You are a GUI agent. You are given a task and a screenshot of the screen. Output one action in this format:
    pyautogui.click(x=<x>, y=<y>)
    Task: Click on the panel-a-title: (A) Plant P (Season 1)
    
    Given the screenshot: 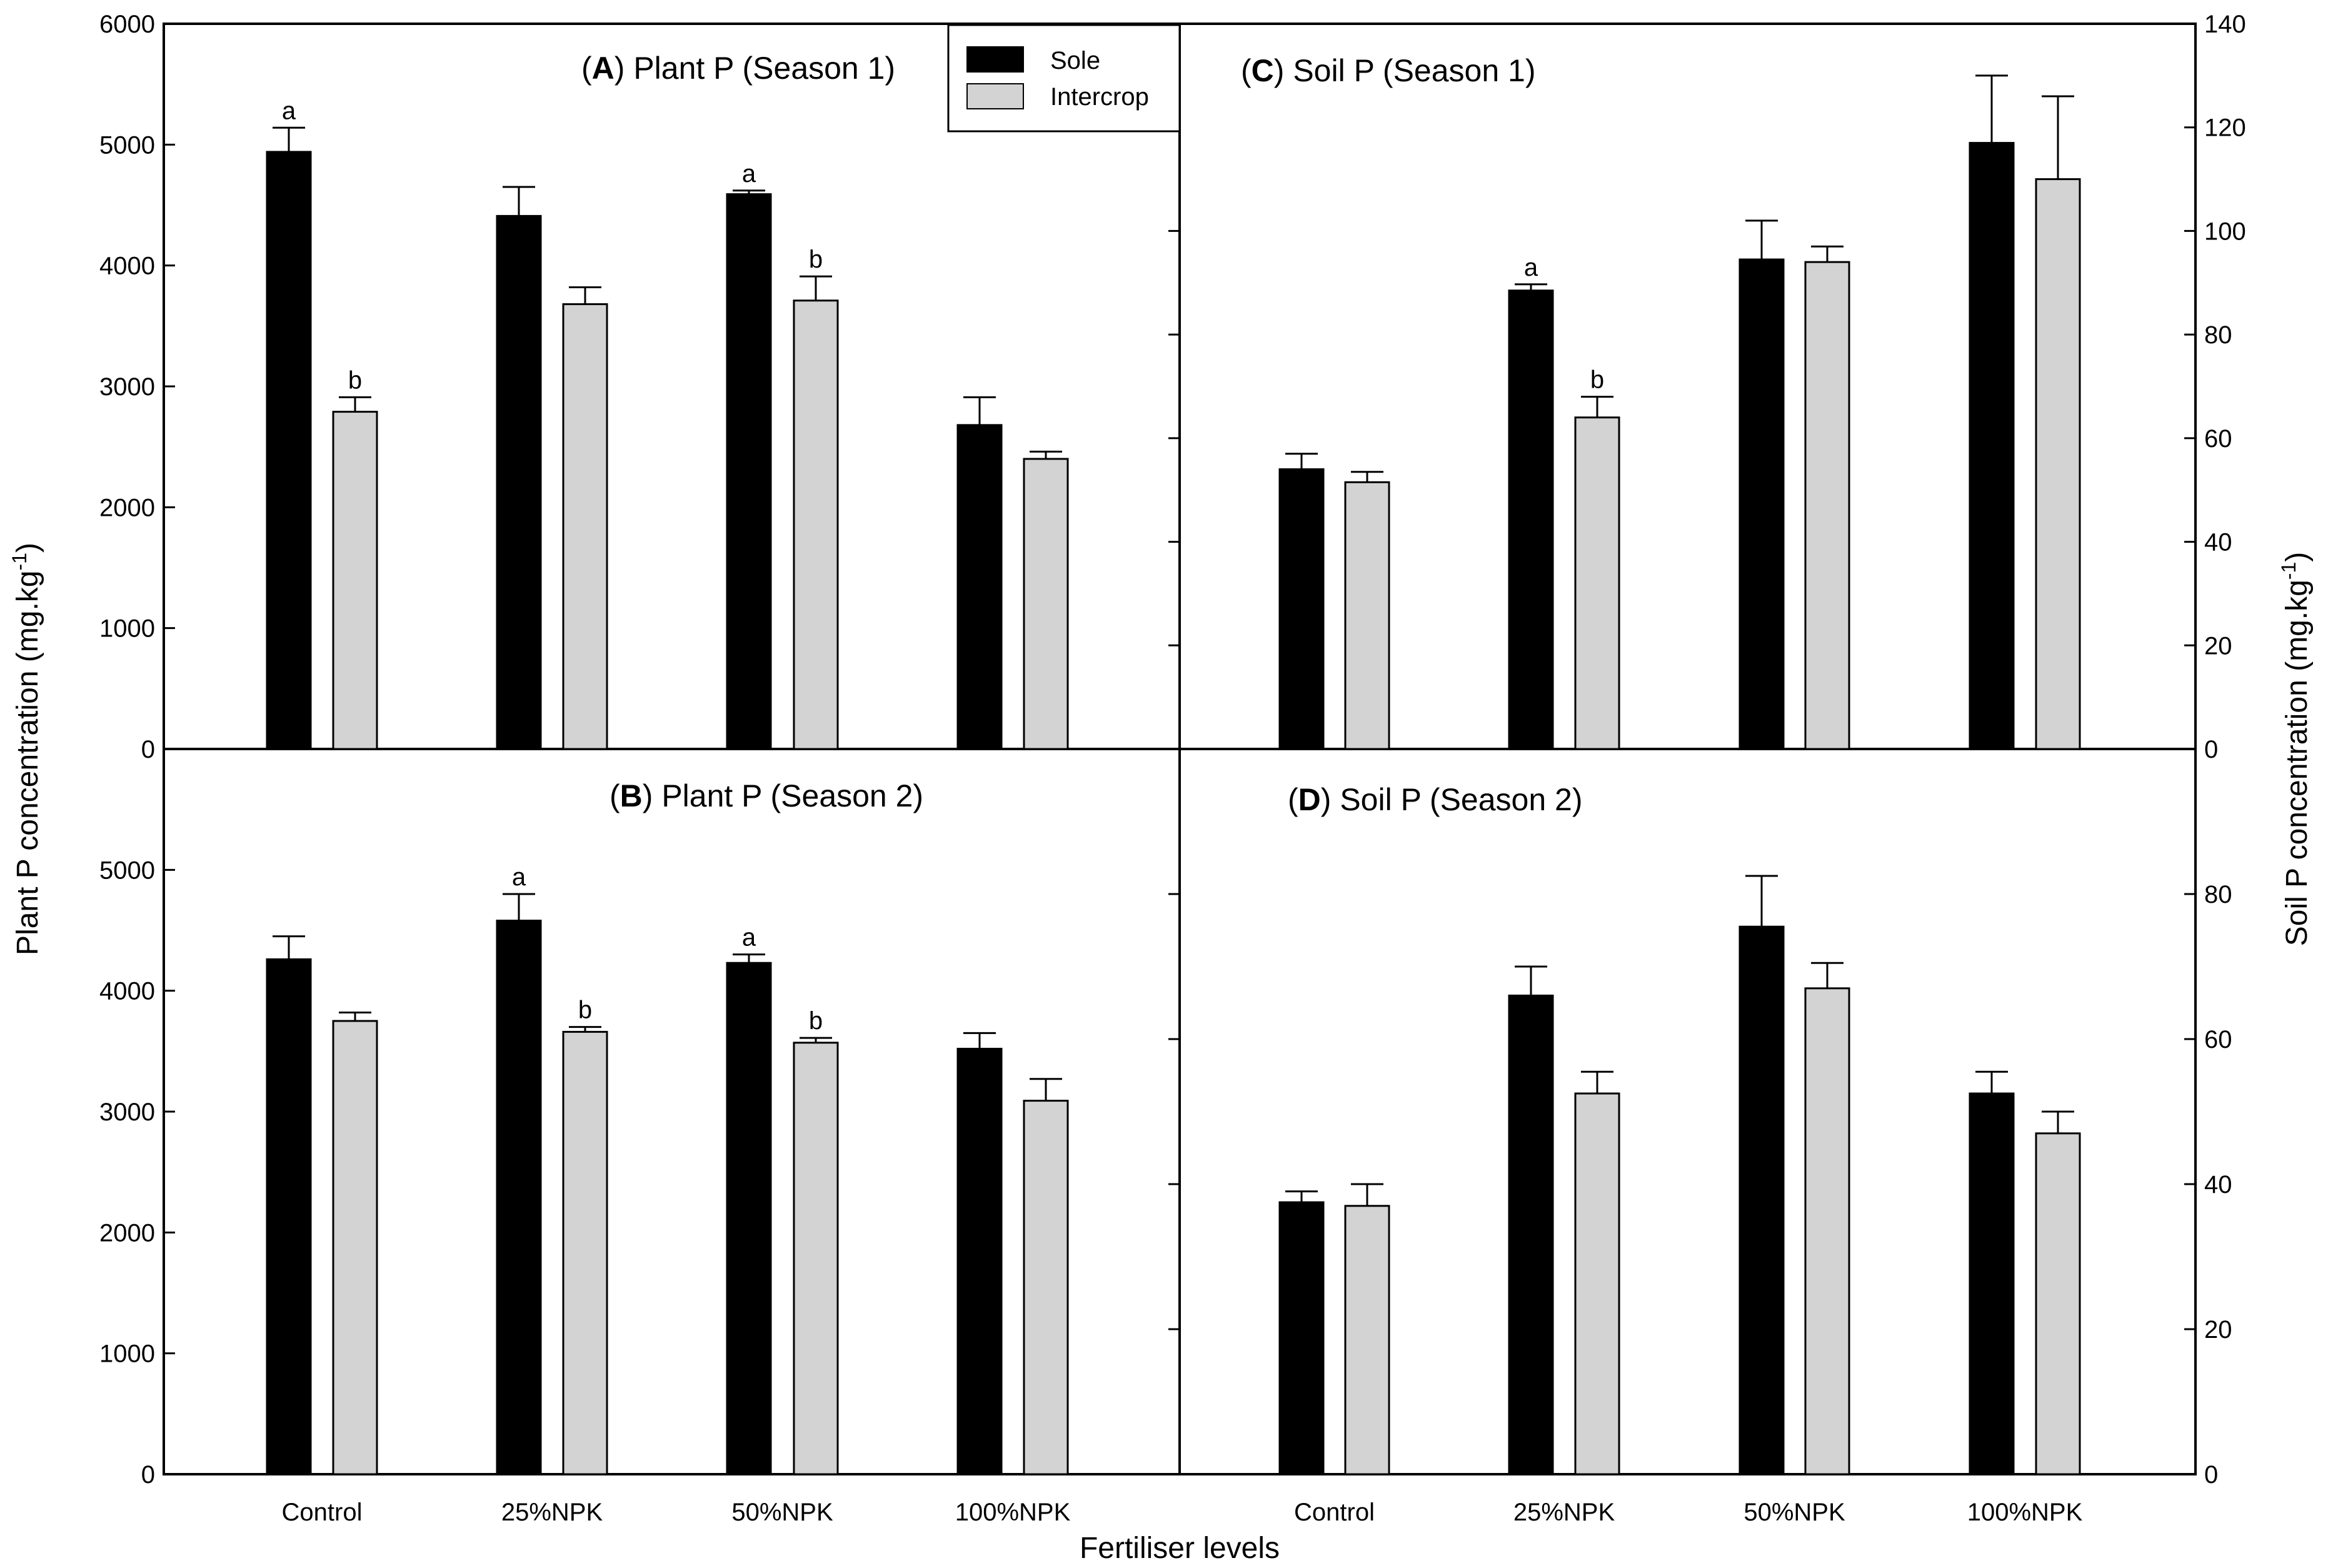 What is the action you would take?
    pyautogui.click(x=738, y=68)
    